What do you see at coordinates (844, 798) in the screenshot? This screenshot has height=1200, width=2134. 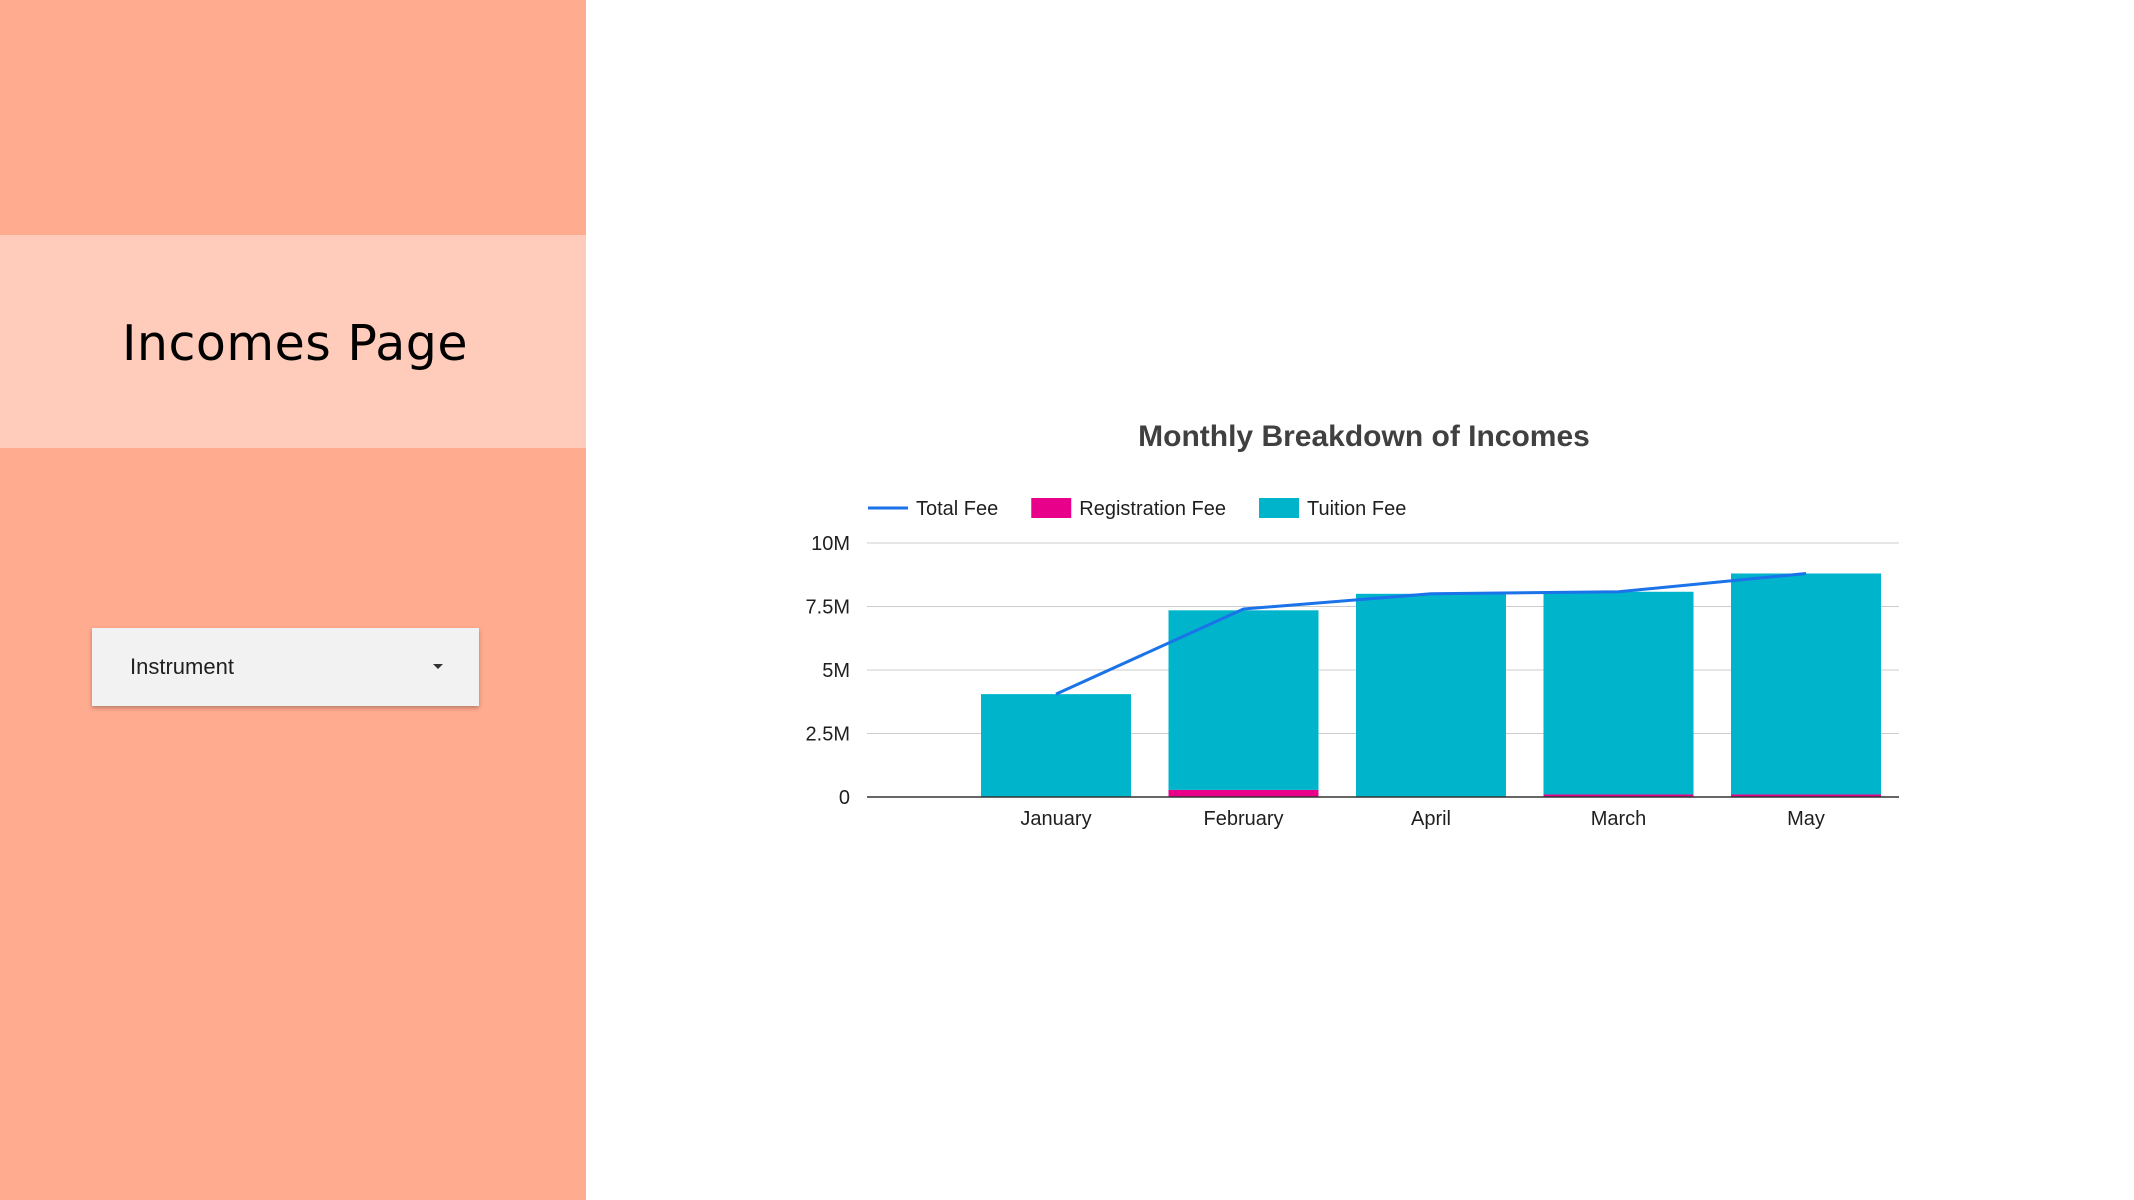 I see `y-tick-label: 0` at bounding box center [844, 798].